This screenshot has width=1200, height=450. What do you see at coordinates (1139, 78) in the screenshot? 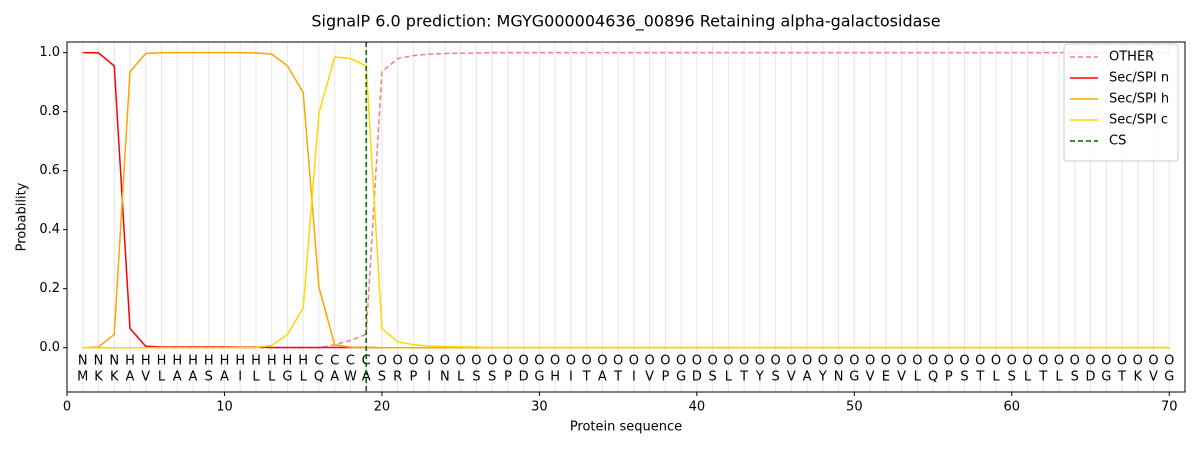
I see `legend-label: Sec/SPI n` at bounding box center [1139, 78].